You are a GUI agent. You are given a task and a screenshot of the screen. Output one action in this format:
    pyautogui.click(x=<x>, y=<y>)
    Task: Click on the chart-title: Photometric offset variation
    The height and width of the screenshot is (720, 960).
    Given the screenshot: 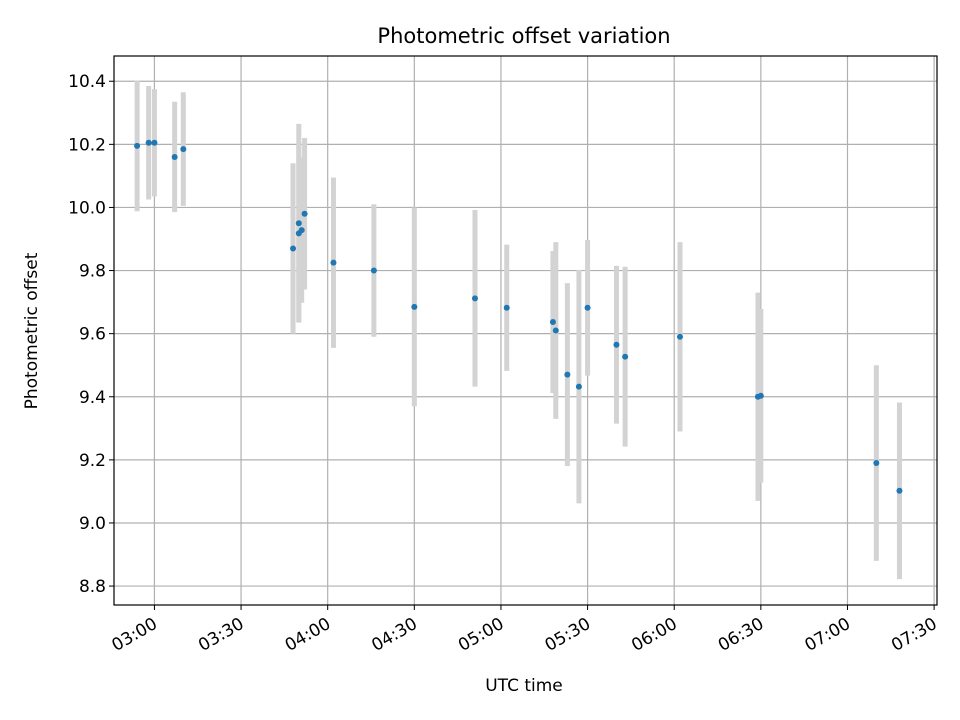 What is the action you would take?
    pyautogui.click(x=523, y=36)
    